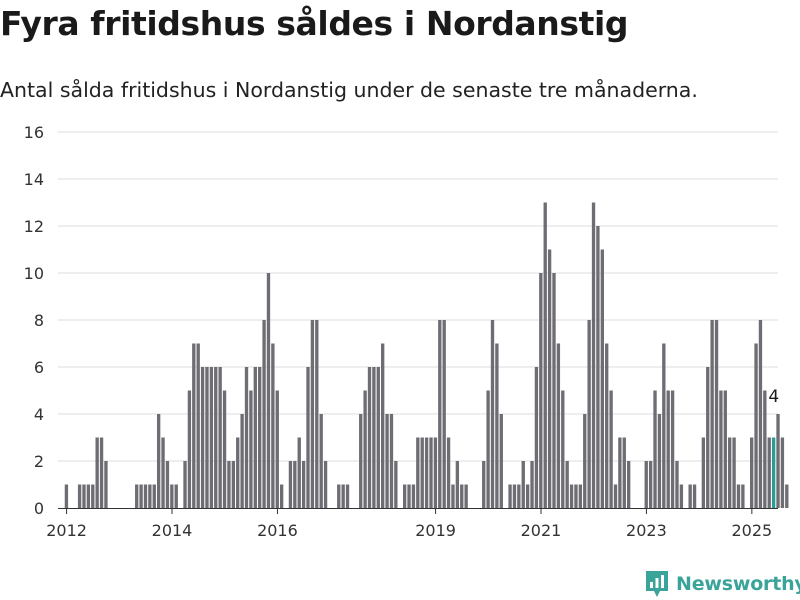 Image resolution: width=800 pixels, height=600 pixels. What do you see at coordinates (66, 530) in the screenshot?
I see `x-tick-label: 2012` at bounding box center [66, 530].